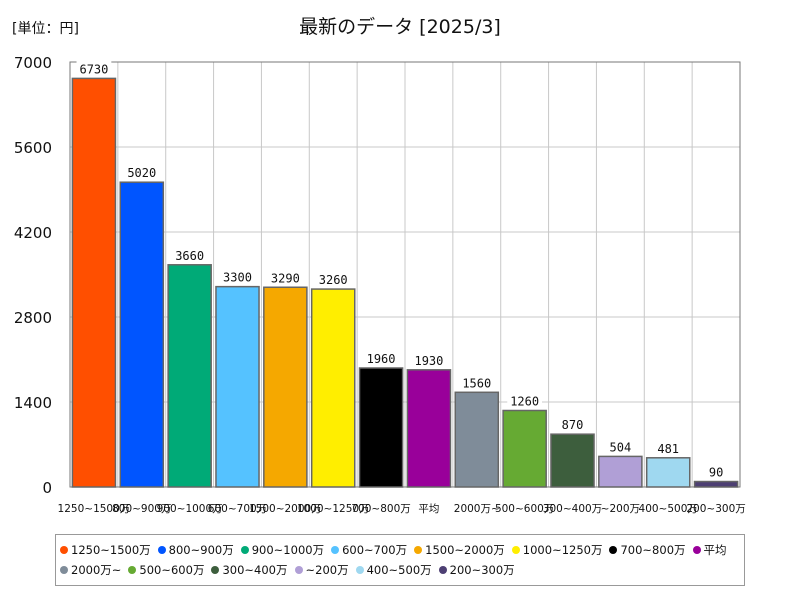 The height and width of the screenshot is (600, 800). What do you see at coordinates (465, 550) in the screenshot?
I see `legend-label: 1500~2000万` at bounding box center [465, 550].